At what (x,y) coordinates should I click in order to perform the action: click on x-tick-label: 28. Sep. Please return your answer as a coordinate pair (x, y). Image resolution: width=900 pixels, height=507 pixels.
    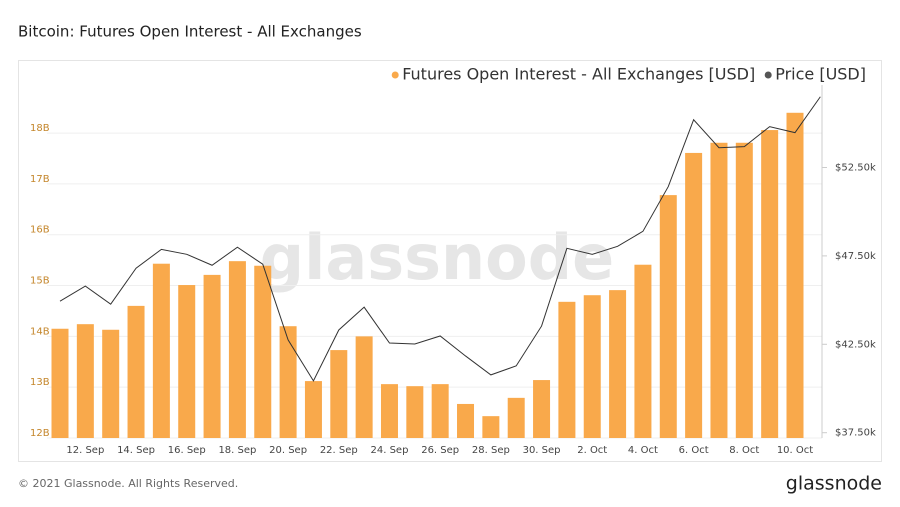
    Looking at the image, I should click on (491, 450).